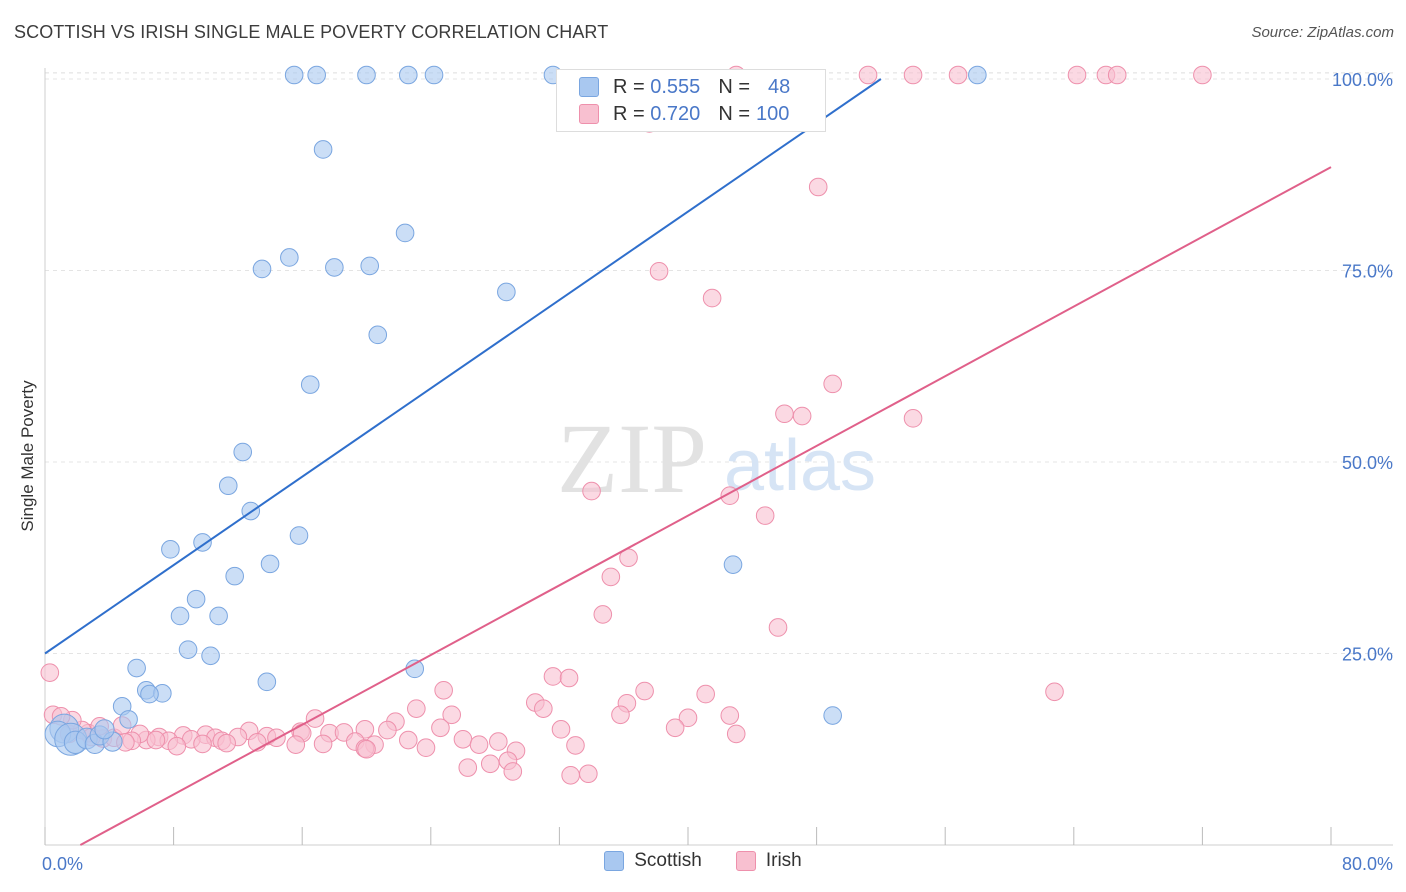 This screenshot has width=1406, height=892. Describe the element at coordinates (668, 860) in the screenshot. I see `legend-label-scottish: Scottish` at that location.